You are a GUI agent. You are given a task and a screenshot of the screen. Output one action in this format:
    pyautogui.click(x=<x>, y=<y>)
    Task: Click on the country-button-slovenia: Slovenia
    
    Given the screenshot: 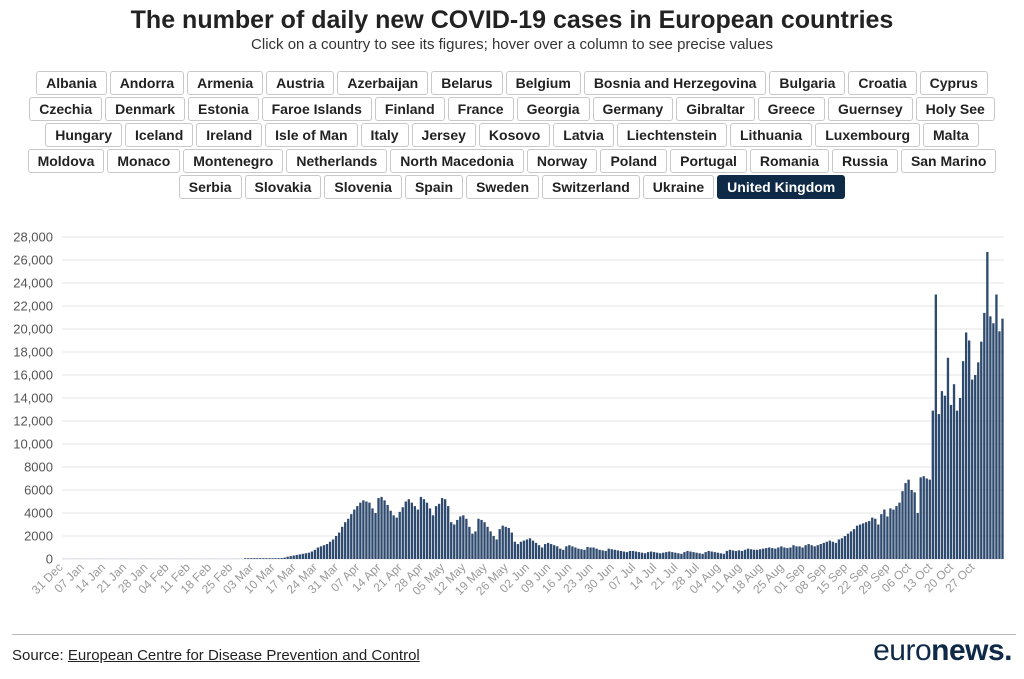 What is the action you would take?
    pyautogui.click(x=363, y=187)
    